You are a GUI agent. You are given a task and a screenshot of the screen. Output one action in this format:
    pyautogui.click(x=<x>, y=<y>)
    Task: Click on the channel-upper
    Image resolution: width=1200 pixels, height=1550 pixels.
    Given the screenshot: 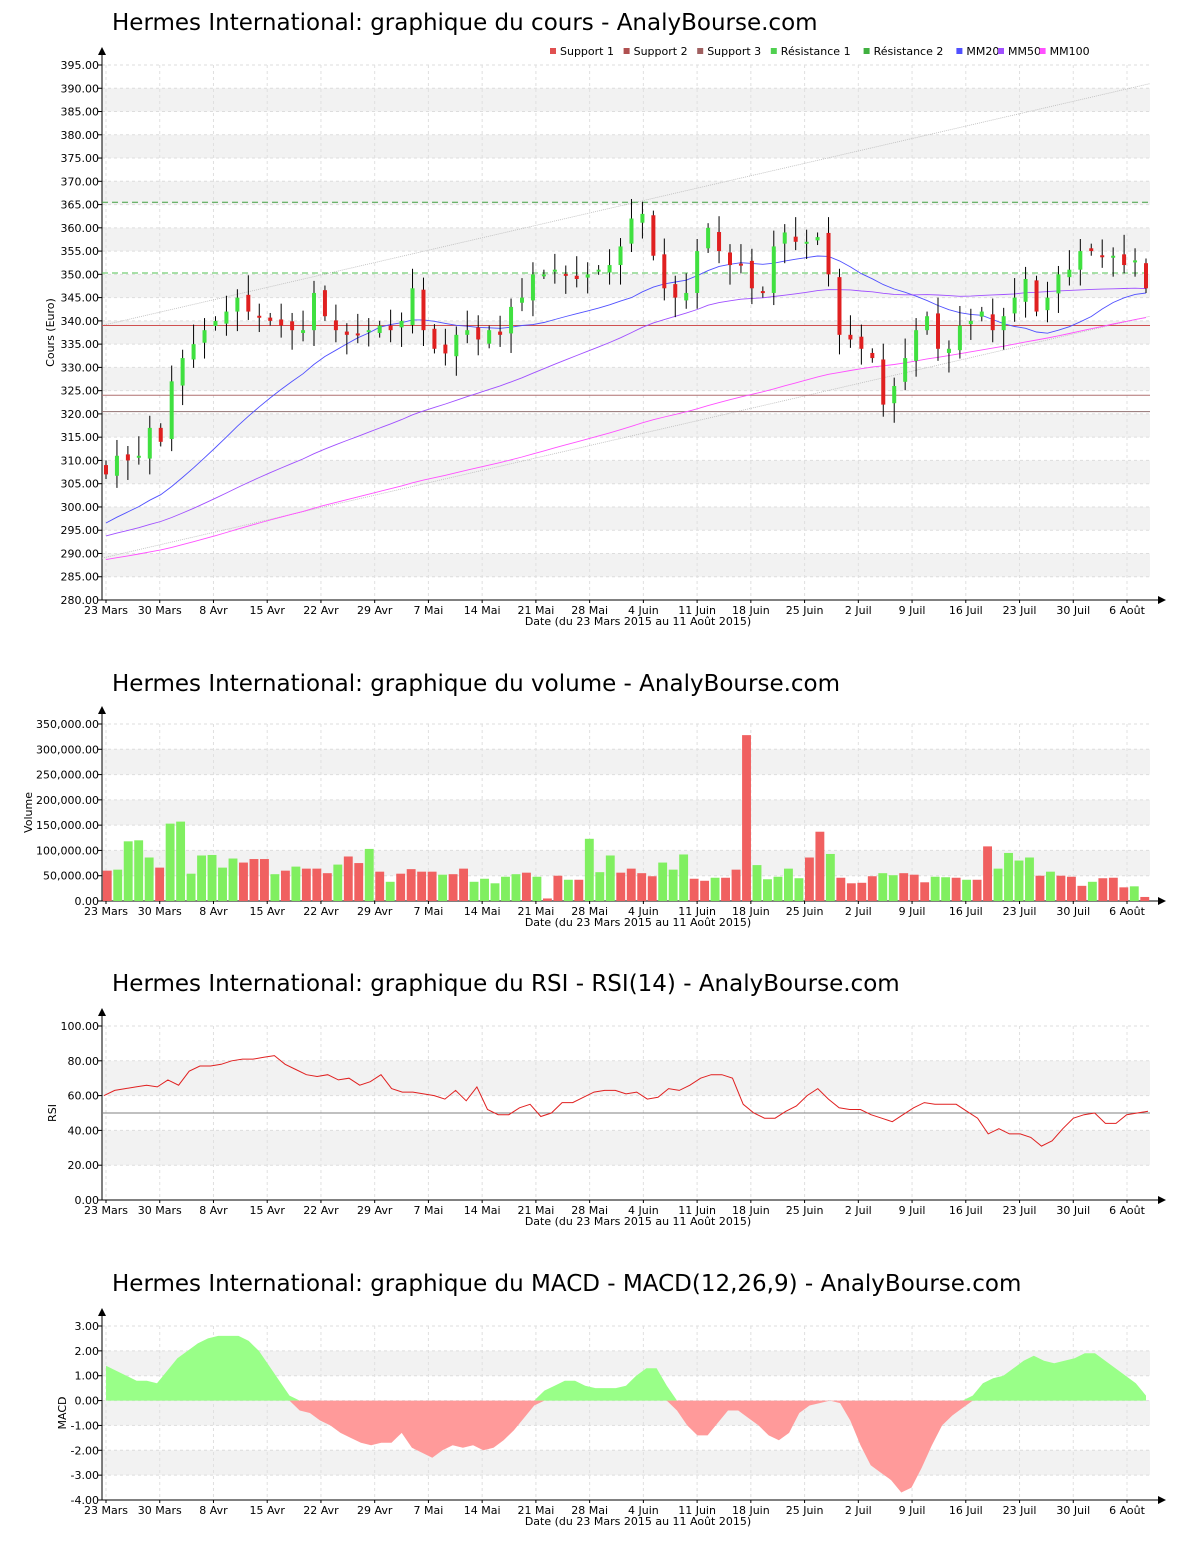 What is the action you would take?
    pyautogui.click(x=626, y=204)
    